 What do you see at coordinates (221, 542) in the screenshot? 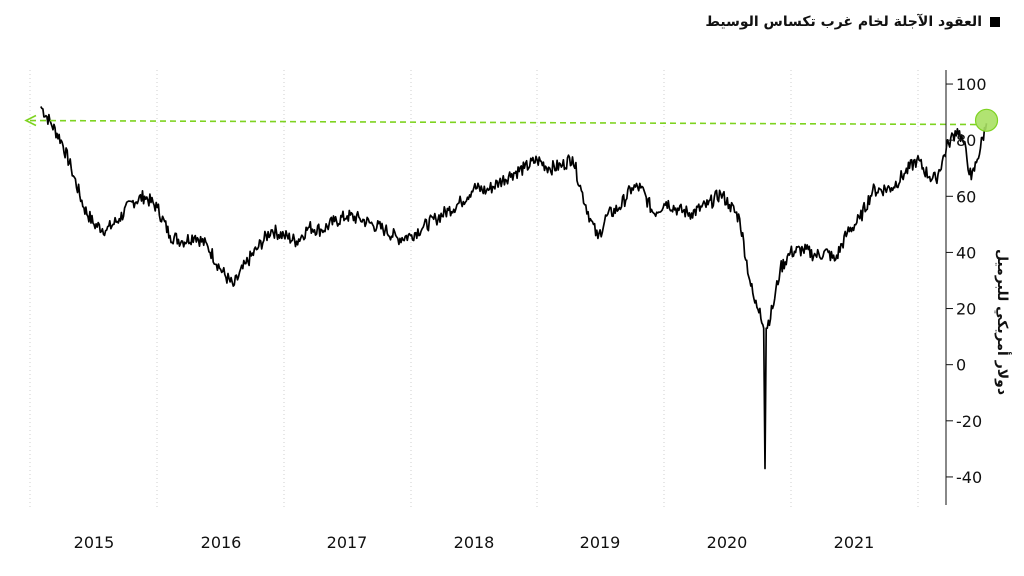
I see `x-tick-label: 2016` at bounding box center [221, 542].